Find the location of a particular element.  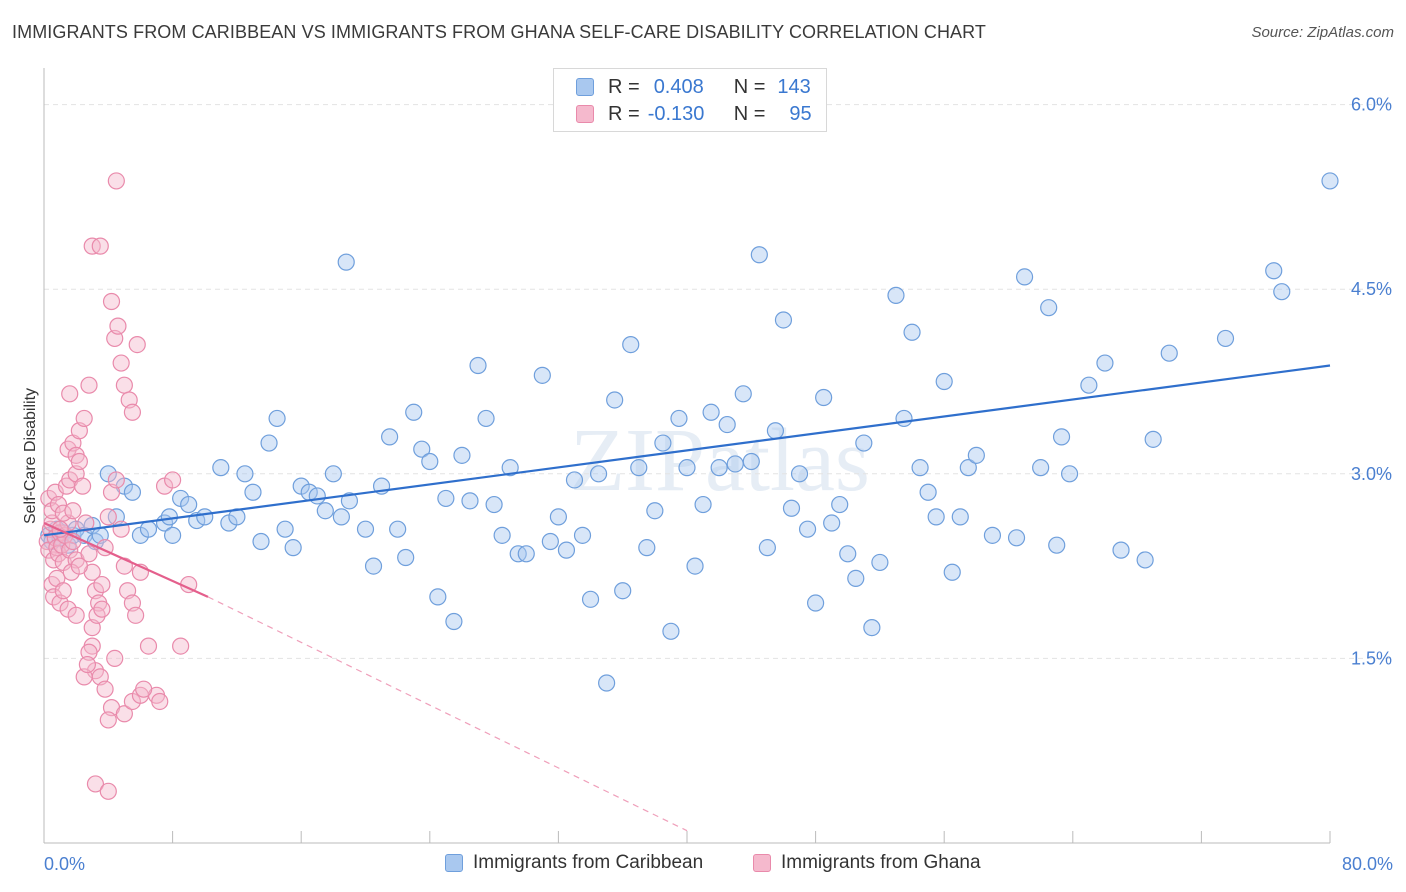

ghana-trend-line is located at coordinates (126, 560).